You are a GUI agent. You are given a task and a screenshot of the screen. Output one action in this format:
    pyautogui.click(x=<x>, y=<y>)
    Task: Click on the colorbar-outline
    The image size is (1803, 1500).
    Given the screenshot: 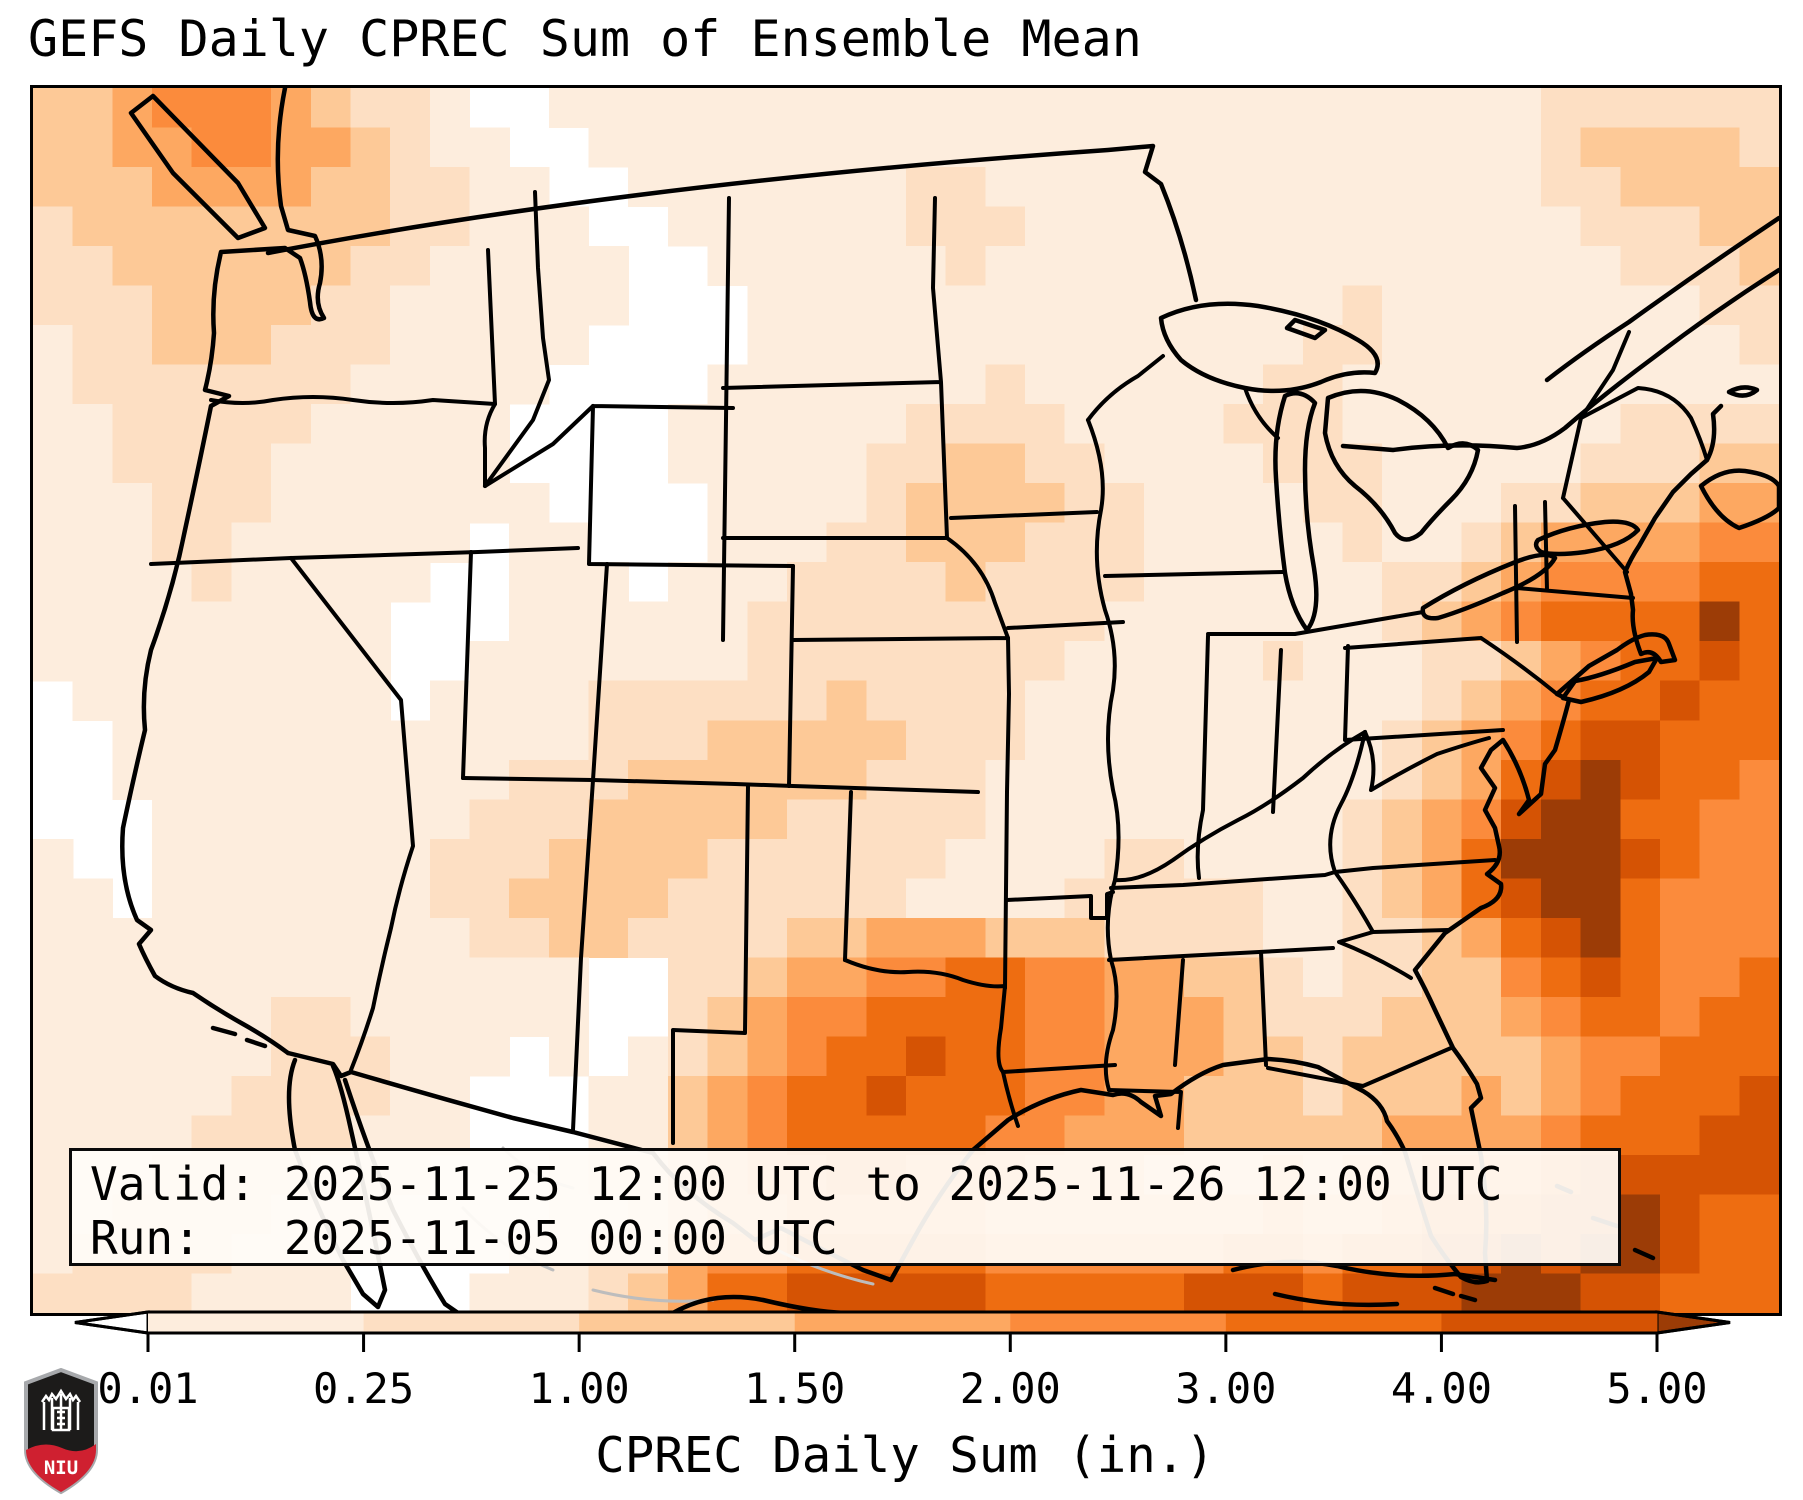 What is the action you would take?
    pyautogui.click(x=902, y=1322)
    